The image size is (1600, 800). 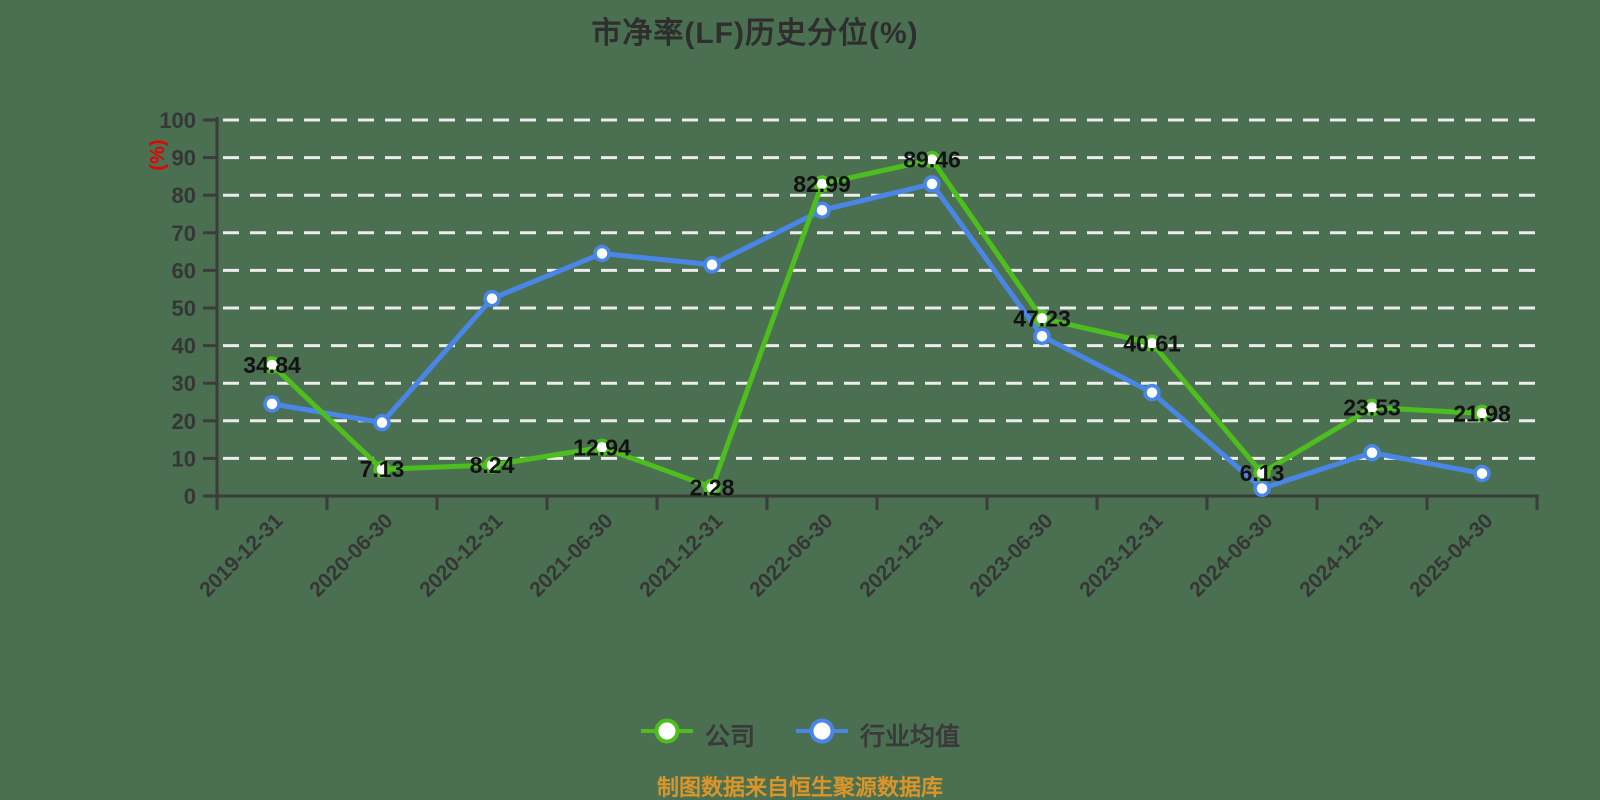 What do you see at coordinates (177, 120) in the screenshot?
I see `svg-text: 100` at bounding box center [177, 120].